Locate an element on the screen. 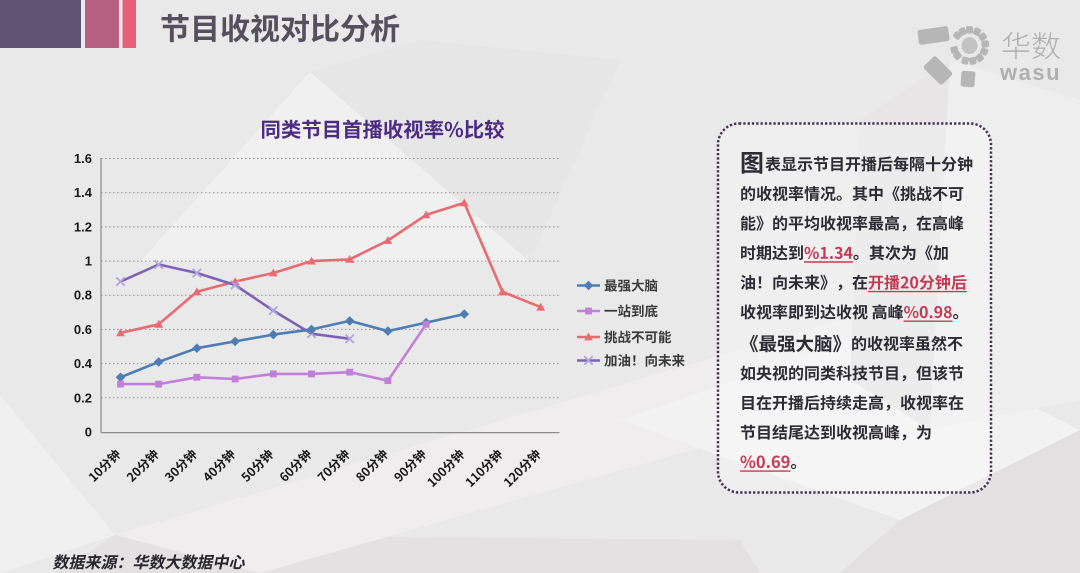 This screenshot has width=1080, height=573. svg-text: 0.8 is located at coordinates (83, 295).